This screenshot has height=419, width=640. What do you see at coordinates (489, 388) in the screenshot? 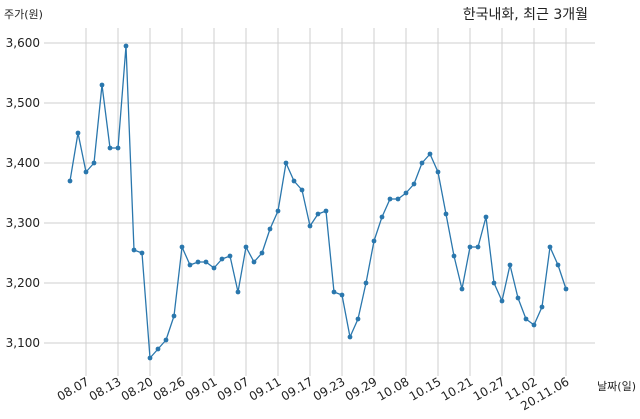
I see `x-tick-label: 10.27` at bounding box center [489, 388].